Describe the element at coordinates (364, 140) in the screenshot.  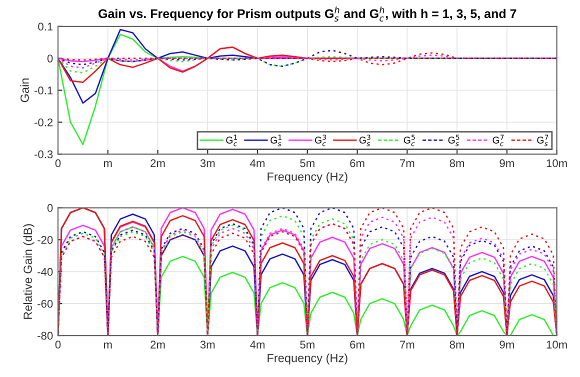
I see `legend-label: G$^{3}$$_{s}$` at that location.